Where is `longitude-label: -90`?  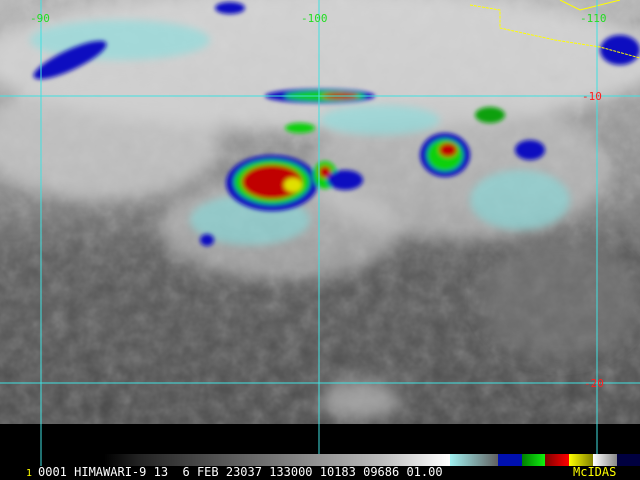
longitude-label: -90 is located at coordinates (40, 18).